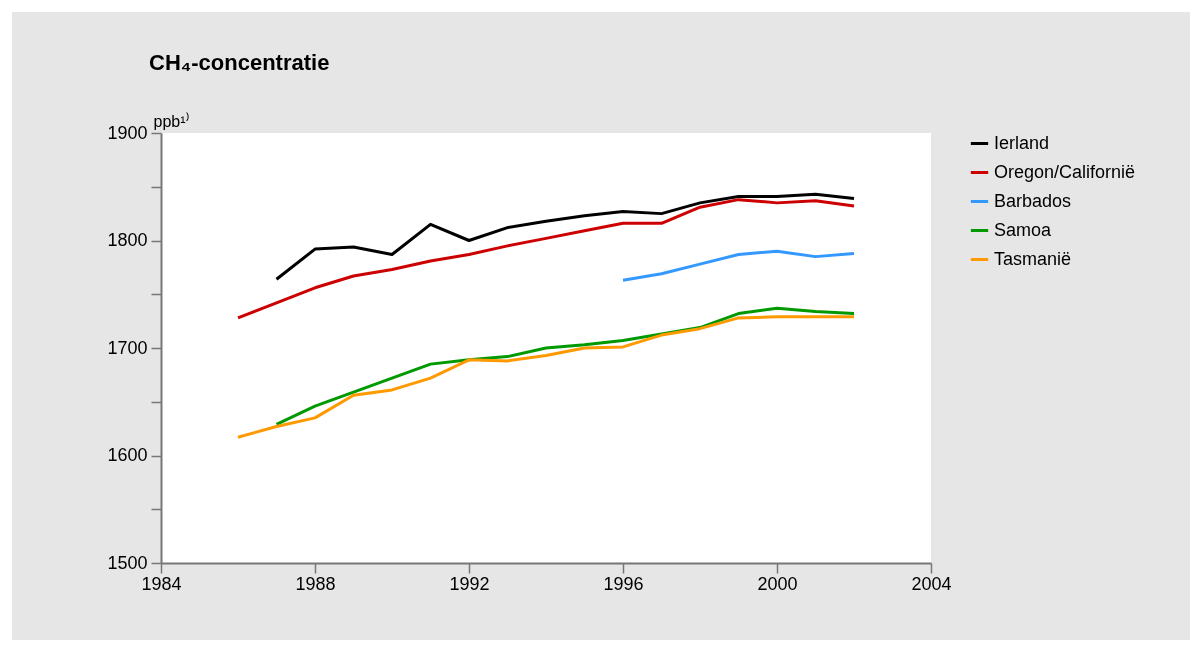 The height and width of the screenshot is (645, 1202). What do you see at coordinates (127, 347) in the screenshot?
I see `y-tick-label: 1700` at bounding box center [127, 347].